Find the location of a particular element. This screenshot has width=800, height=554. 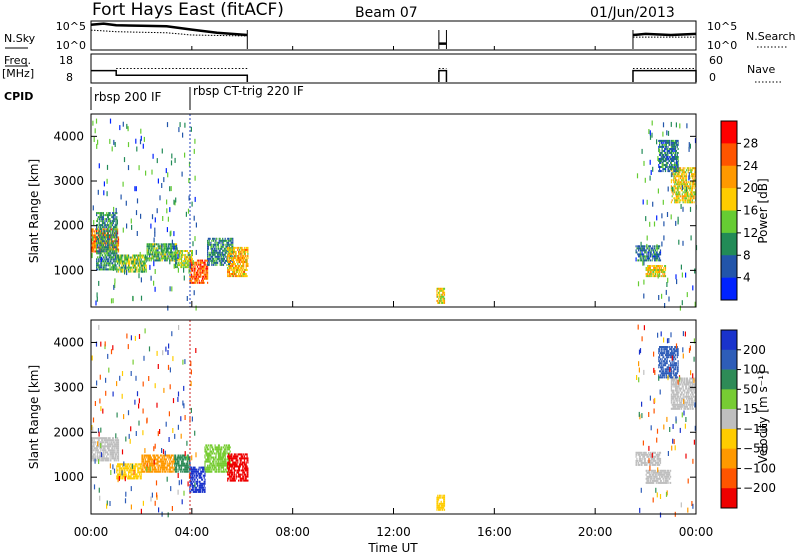

freq-panel-frame is located at coordinates (393, 68).